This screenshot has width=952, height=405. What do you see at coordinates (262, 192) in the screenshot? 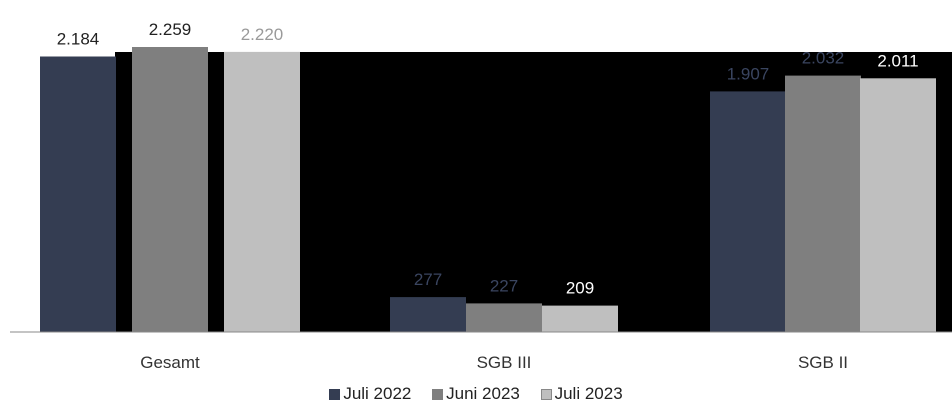
I see `bar-gesamt-juli-2023` at bounding box center [262, 192].